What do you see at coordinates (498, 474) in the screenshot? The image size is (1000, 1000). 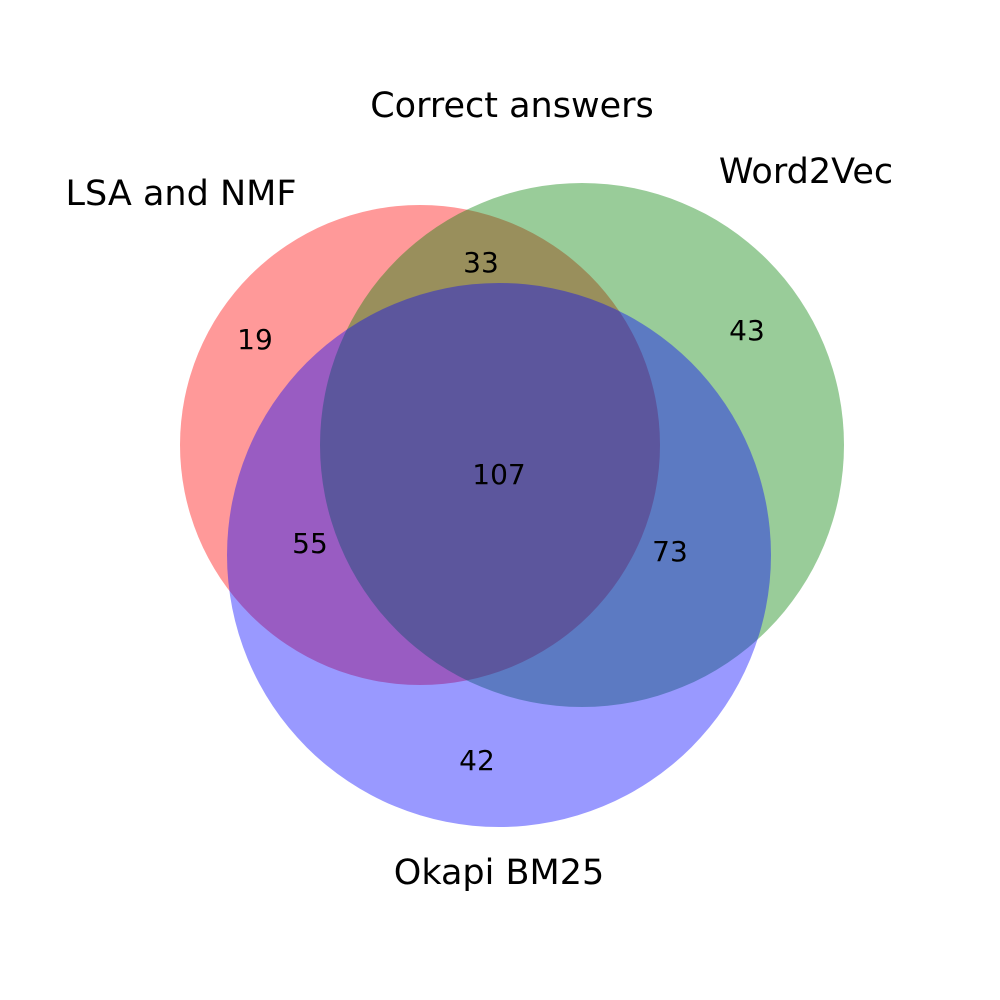 I see `count-all-three: 107` at bounding box center [498, 474].